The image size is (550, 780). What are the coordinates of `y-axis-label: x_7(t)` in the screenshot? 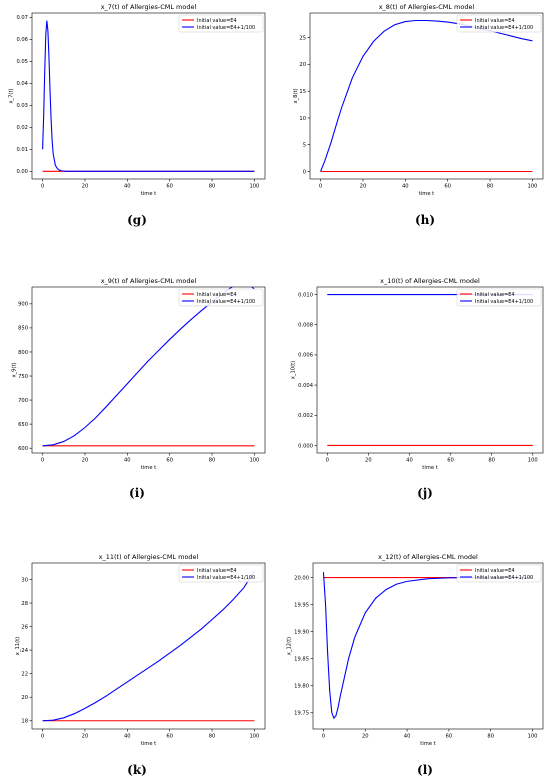 It's located at (12, 95).